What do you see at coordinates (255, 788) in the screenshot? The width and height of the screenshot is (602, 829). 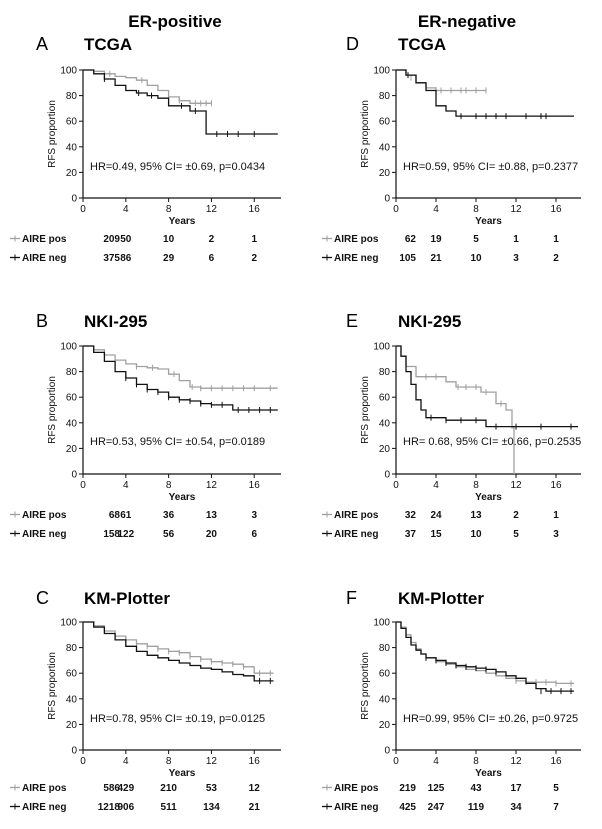 I see `risk-count: 12` at bounding box center [255, 788].